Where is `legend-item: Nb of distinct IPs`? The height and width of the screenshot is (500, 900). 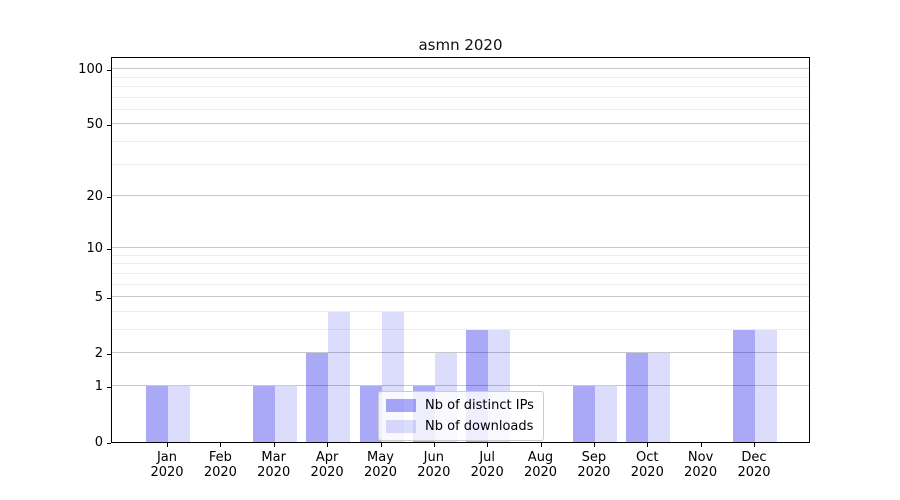 legend-item: Nb of distinct IPs is located at coordinates (460, 405).